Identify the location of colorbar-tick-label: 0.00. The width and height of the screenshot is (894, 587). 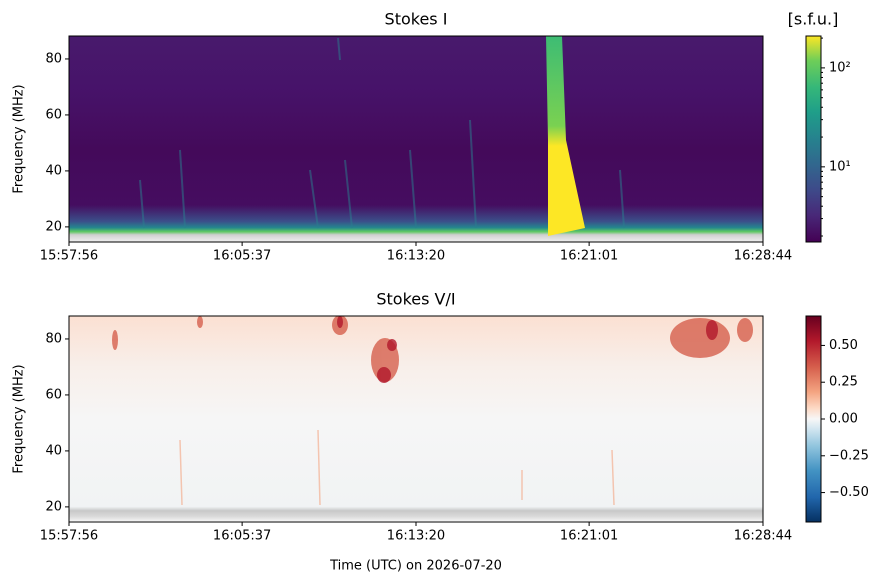
(843, 419).